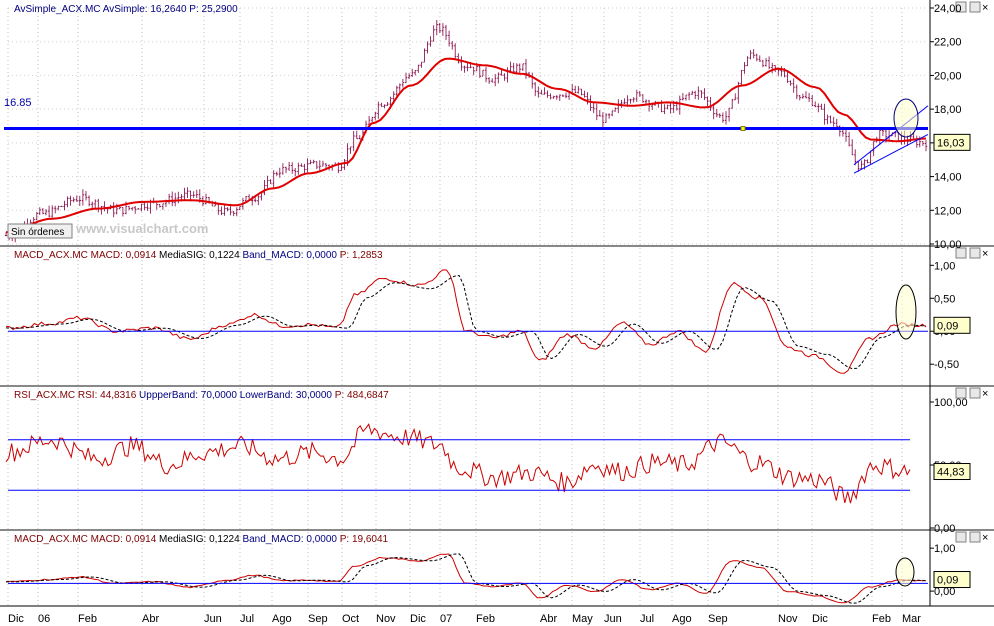  Describe the element at coordinates (891, 153) in the screenshot. I see `trend-line-lower` at that location.